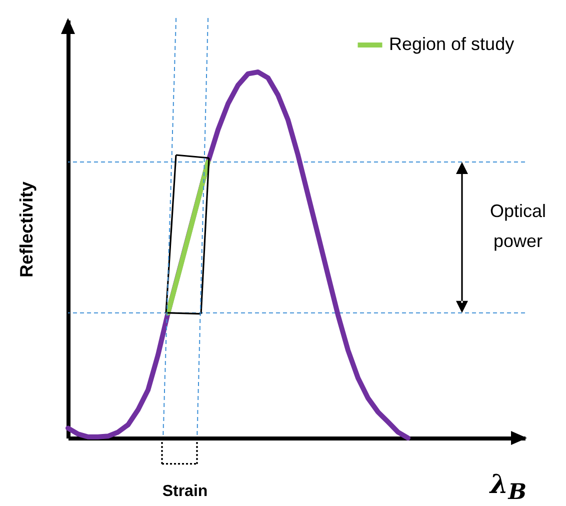  What do you see at coordinates (451, 44) in the screenshot?
I see `legend-label: Region of study` at bounding box center [451, 44].